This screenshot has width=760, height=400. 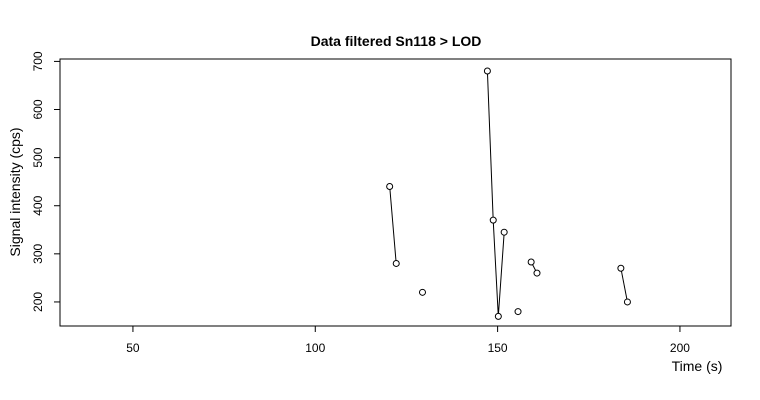 I want to click on x-axis: 50 100 150 200, so click(x=408, y=340).